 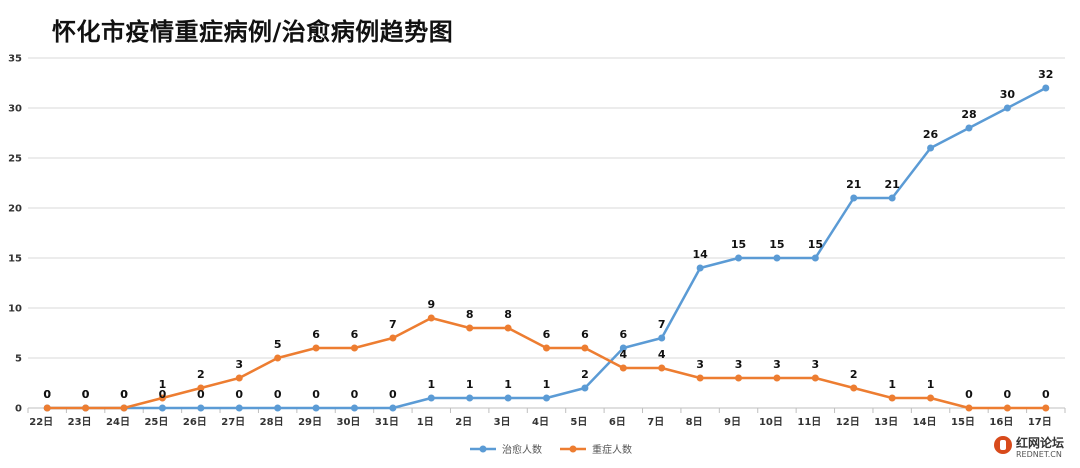 I want to click on x-tick-label: 13日, so click(x=886, y=422).